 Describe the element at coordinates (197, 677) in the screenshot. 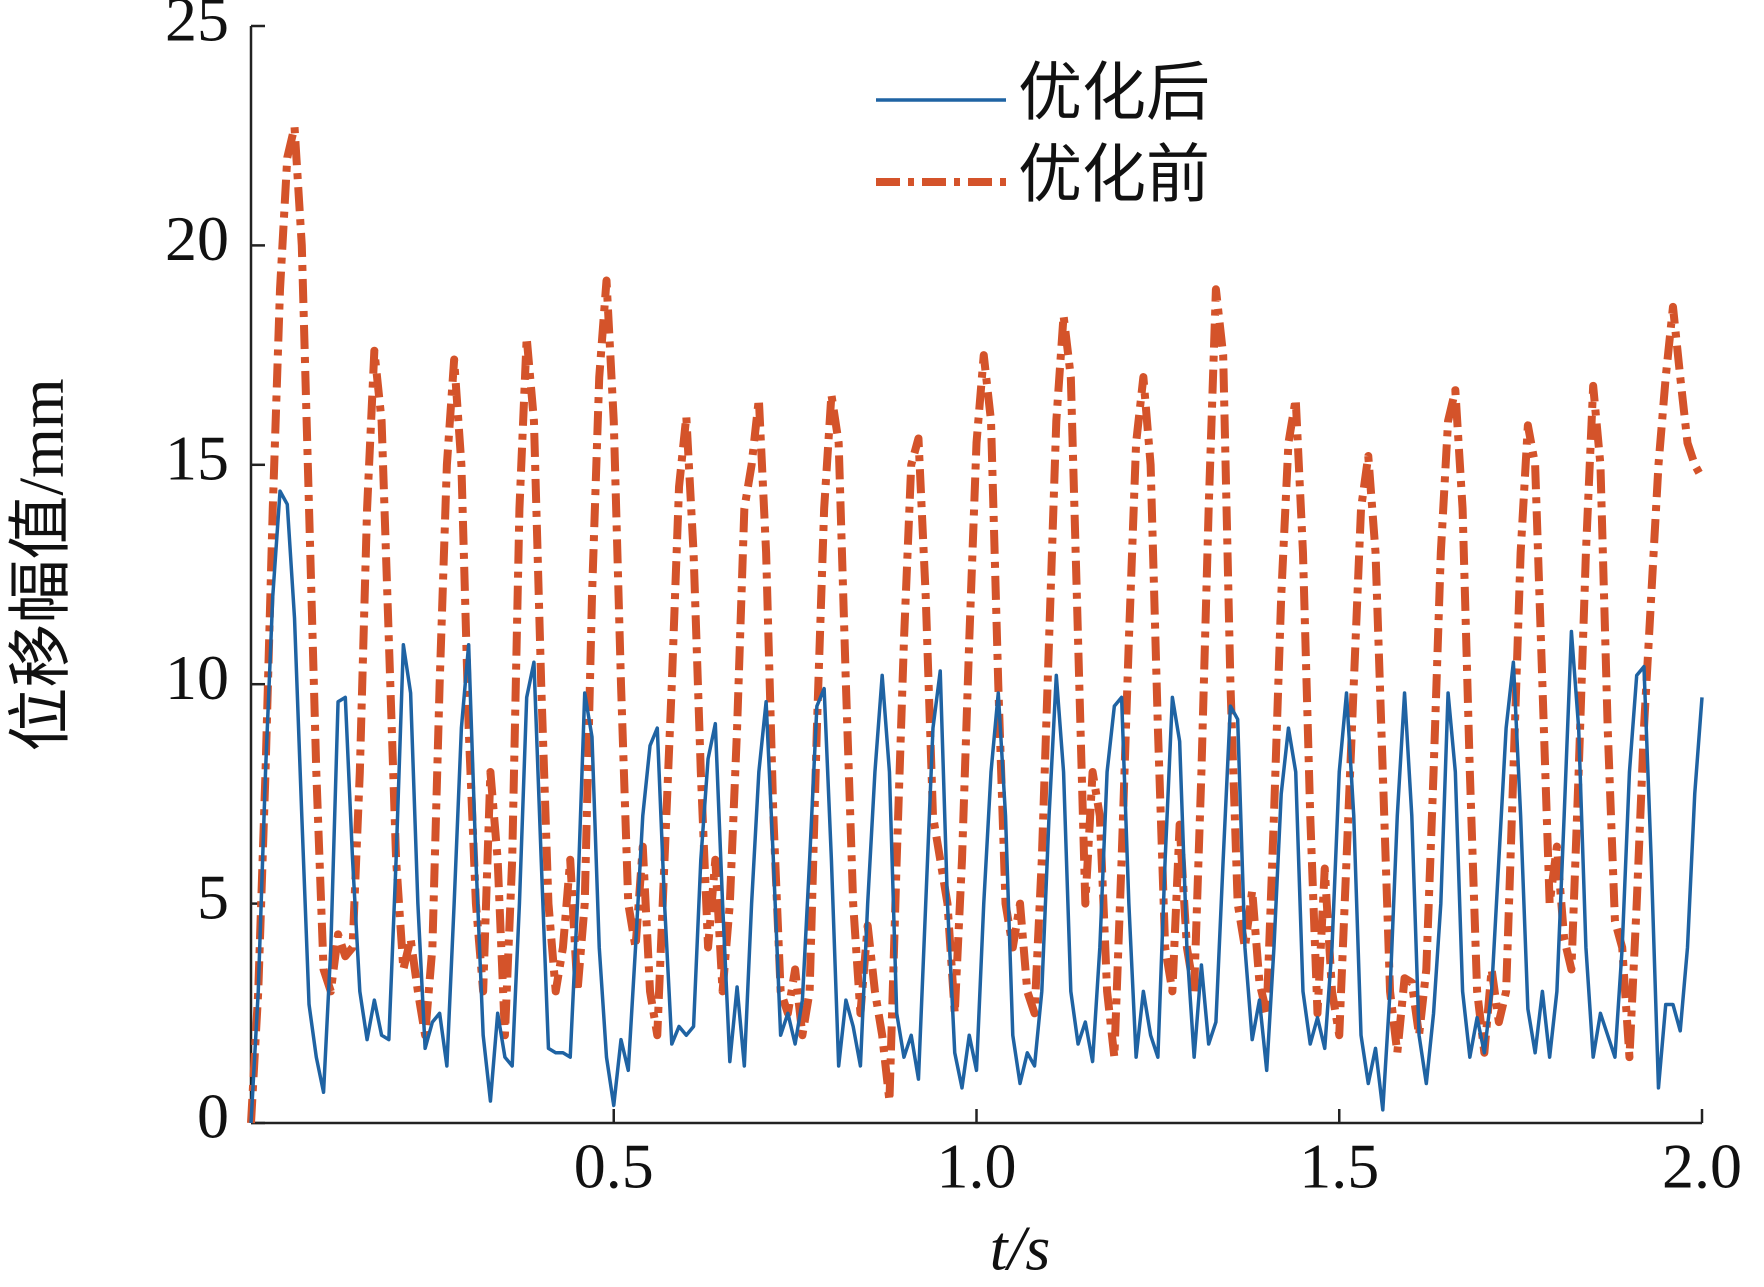

I see `y-tick-label: 10` at that location.